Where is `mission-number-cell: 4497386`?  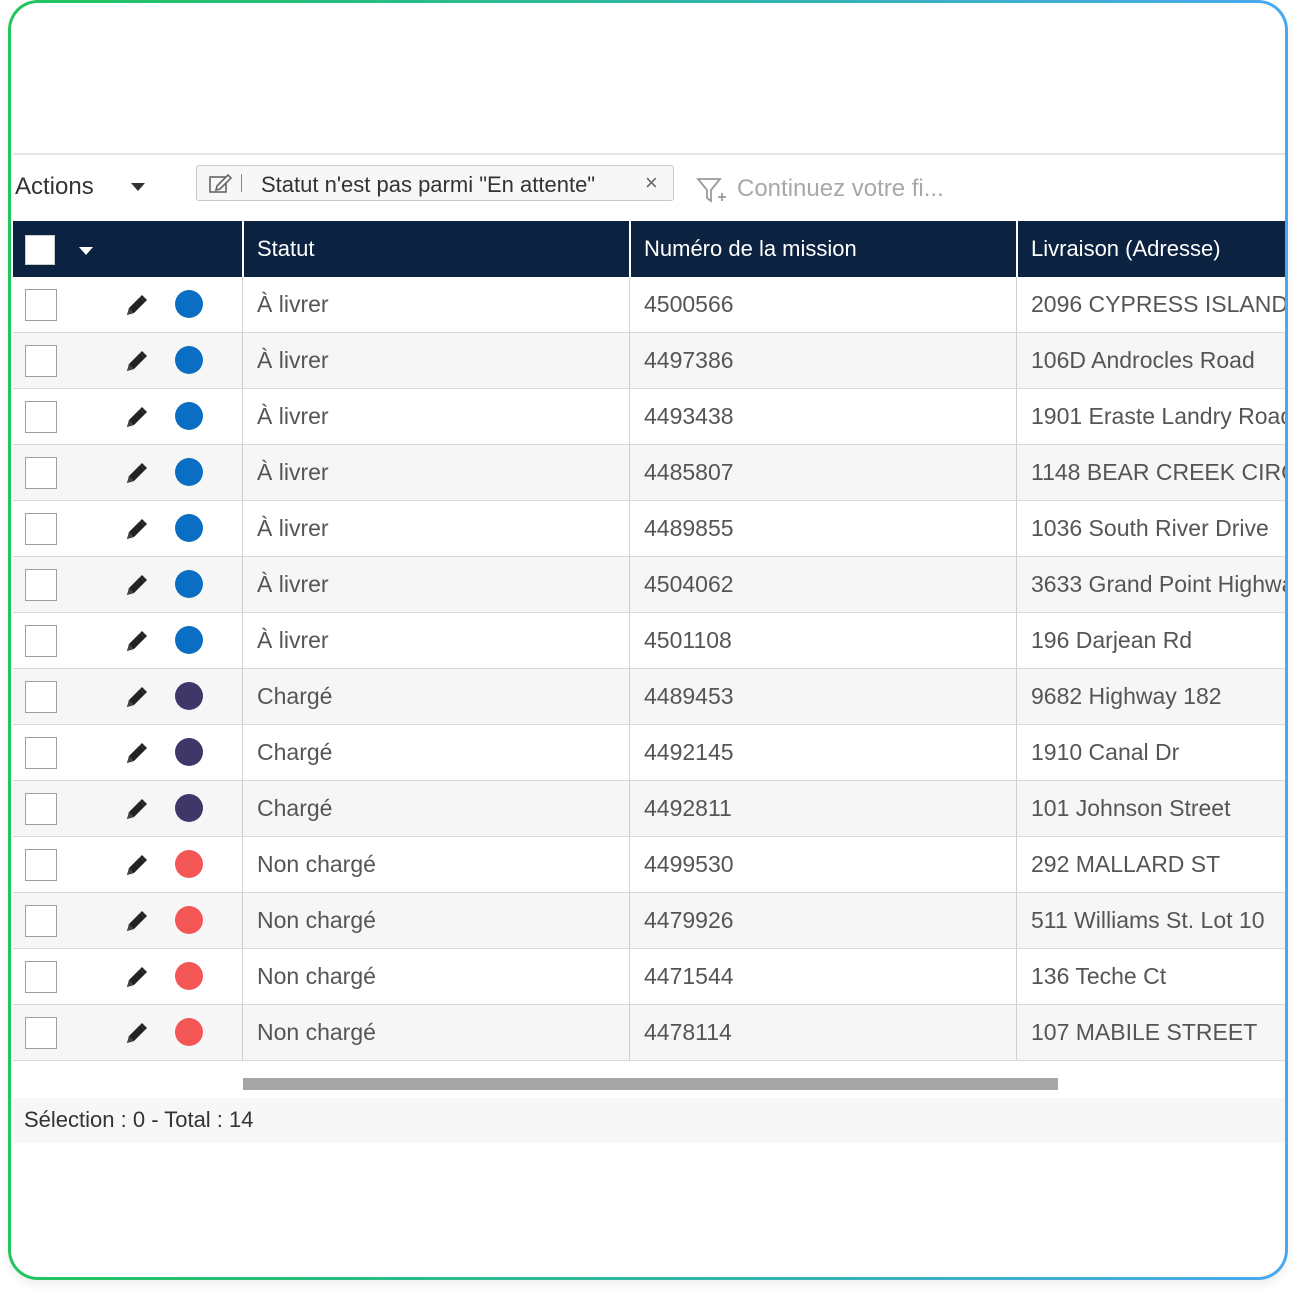 mission-number-cell: 4497386 is located at coordinates (689, 360).